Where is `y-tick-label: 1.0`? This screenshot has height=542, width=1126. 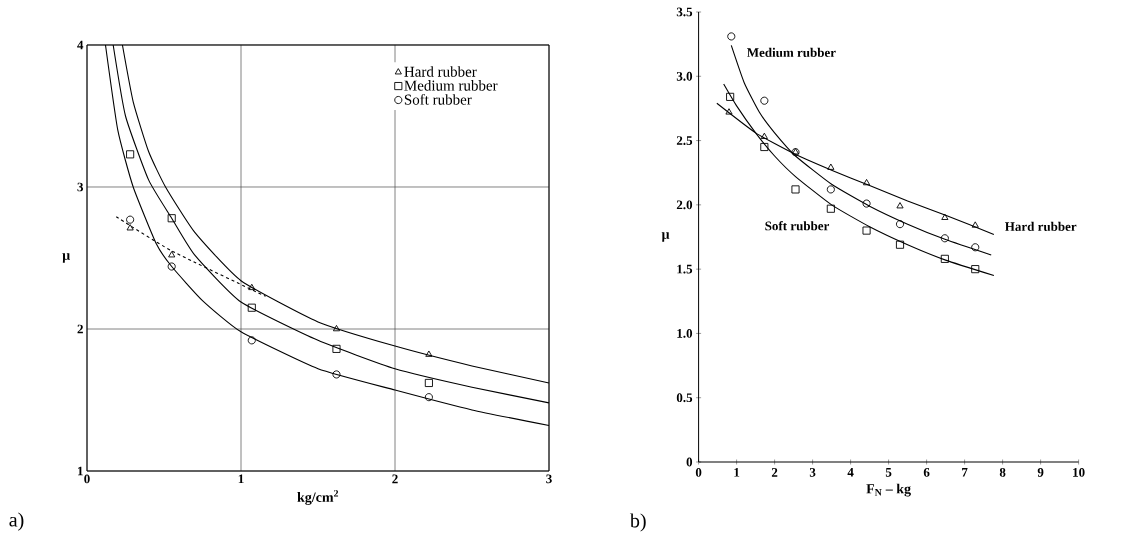
y-tick-label: 1.0 is located at coordinates (685, 333).